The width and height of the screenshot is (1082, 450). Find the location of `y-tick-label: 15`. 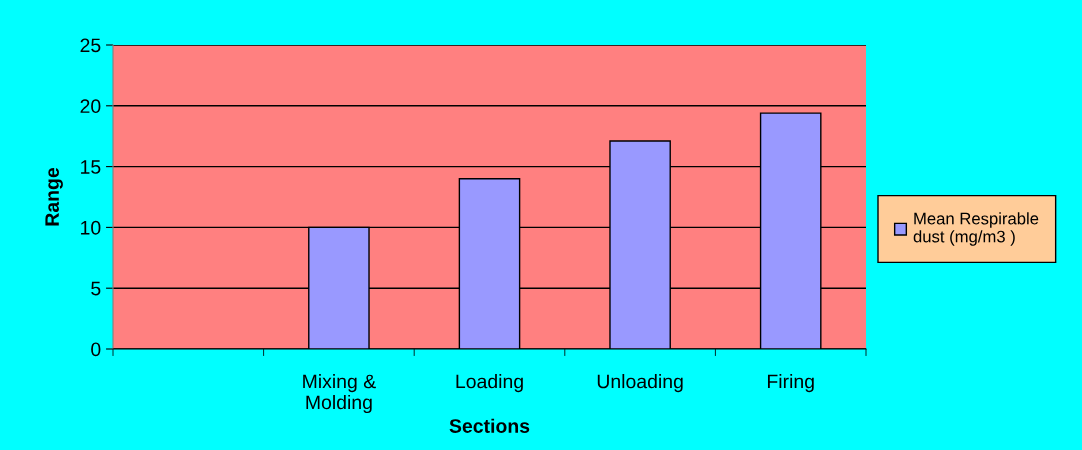

y-tick-label: 15 is located at coordinates (91, 167).